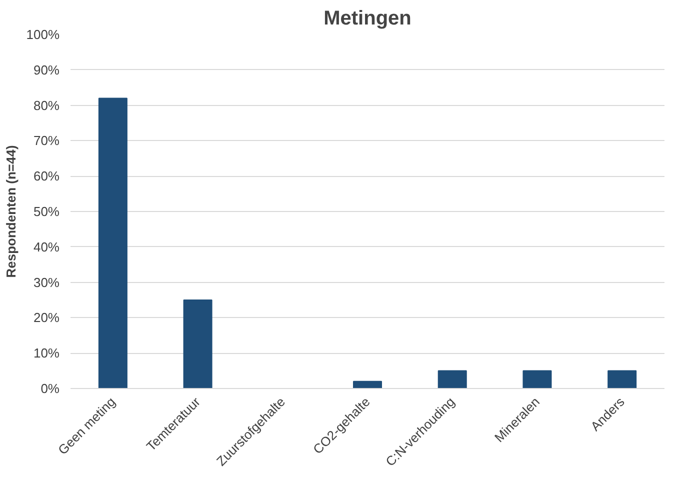  I want to click on chart-title: Metingen, so click(368, 19).